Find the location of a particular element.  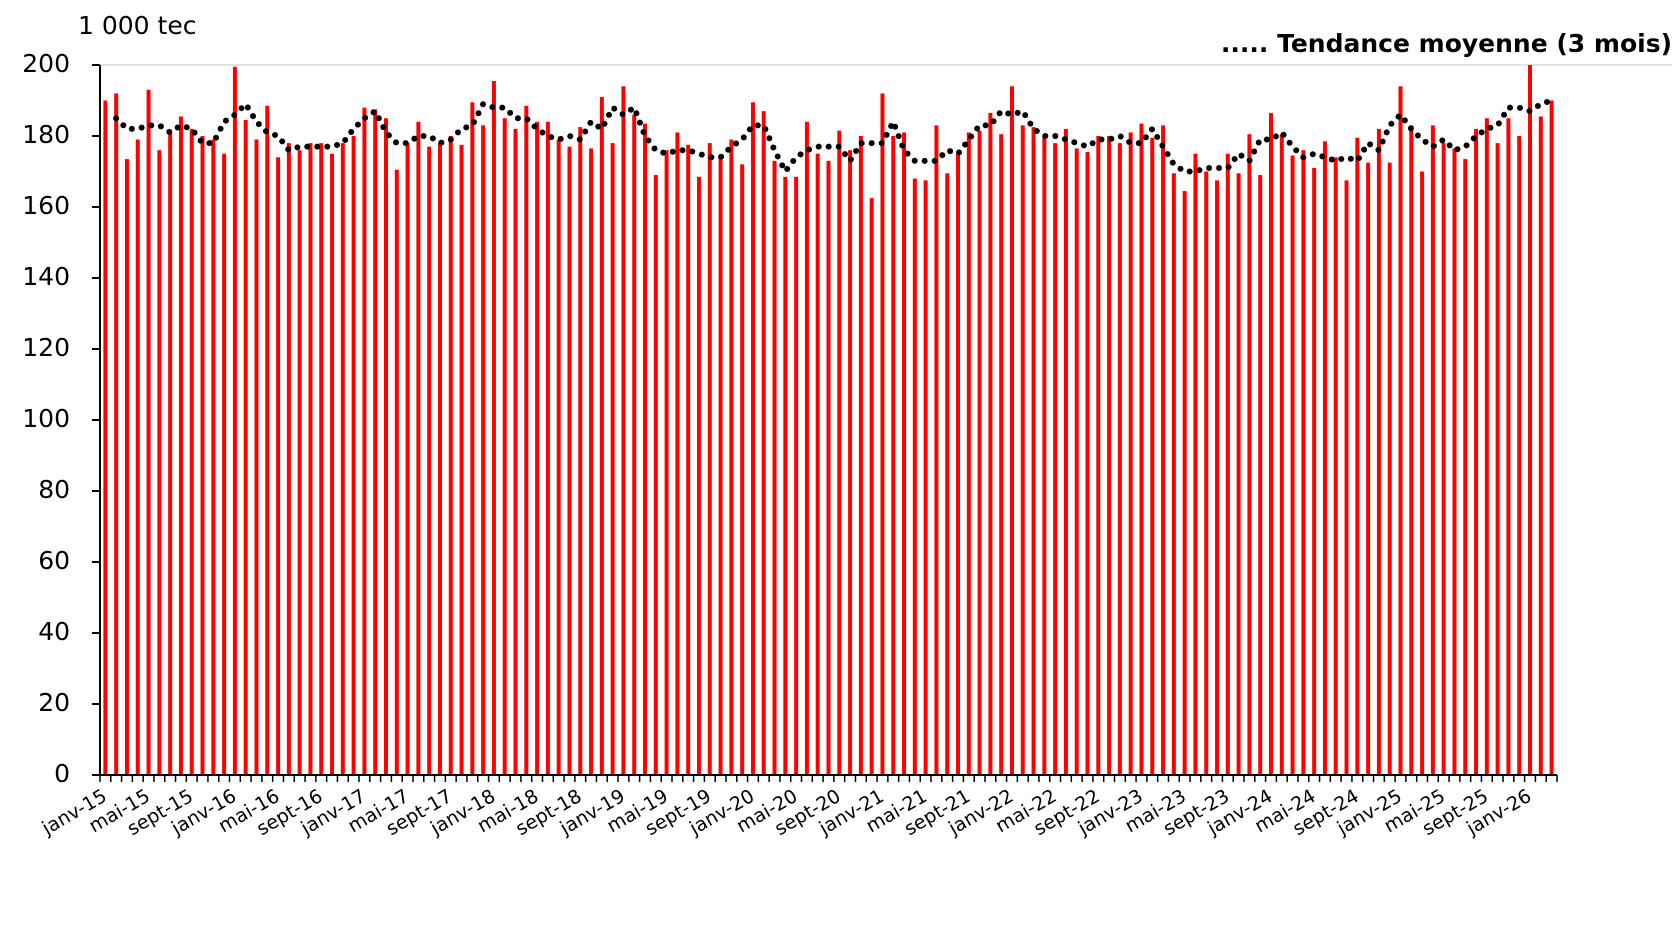

y-unit-label: 1 000 tec is located at coordinates (137, 25).